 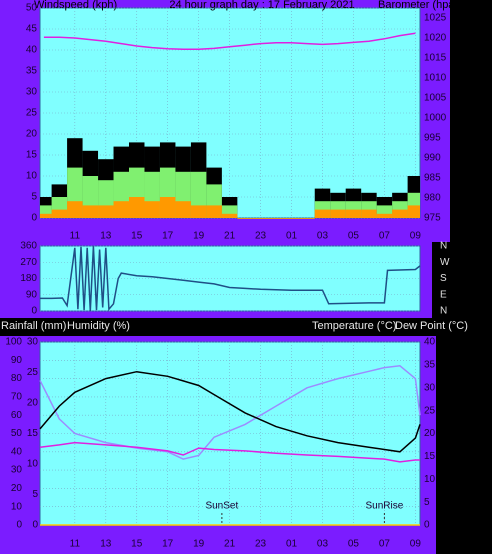 I want to click on y2-tick-label: 980, so click(x=432, y=198).